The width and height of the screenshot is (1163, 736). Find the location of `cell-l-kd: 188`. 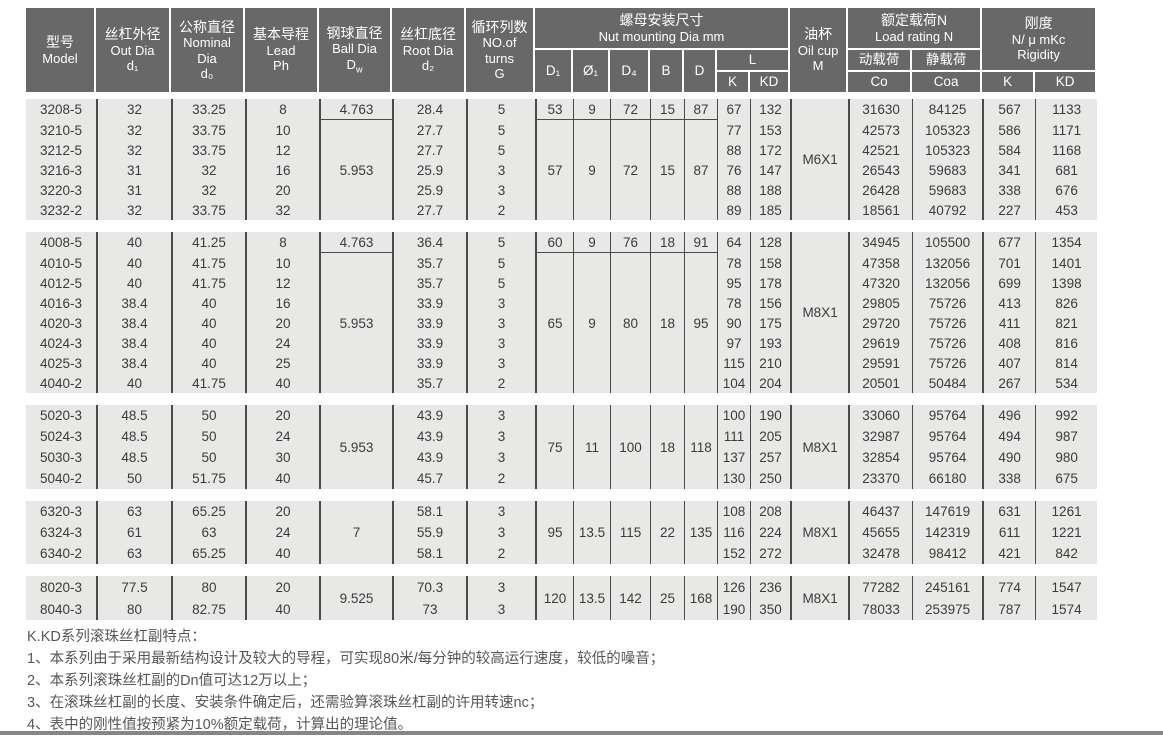

cell-l-kd: 188 is located at coordinates (770, 190).